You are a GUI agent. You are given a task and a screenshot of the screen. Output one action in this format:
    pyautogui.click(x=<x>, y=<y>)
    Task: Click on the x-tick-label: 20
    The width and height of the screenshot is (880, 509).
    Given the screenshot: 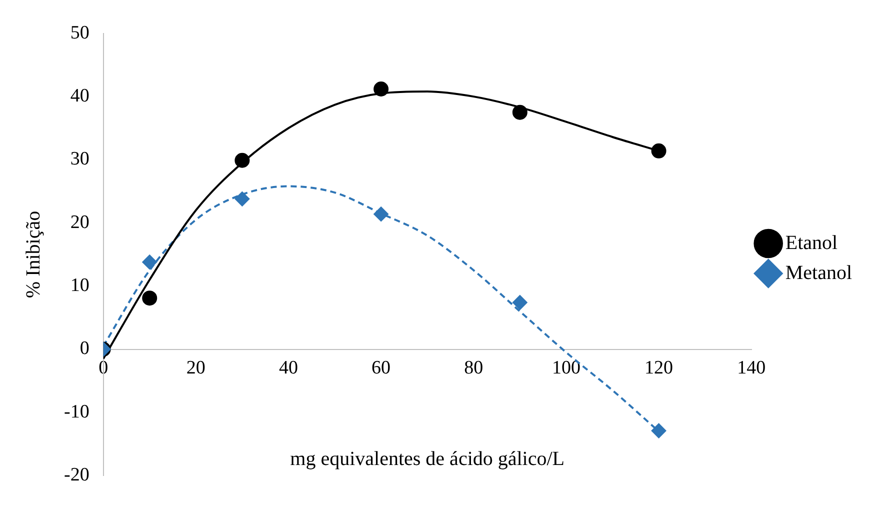 What is the action you would take?
    pyautogui.click(x=196, y=368)
    